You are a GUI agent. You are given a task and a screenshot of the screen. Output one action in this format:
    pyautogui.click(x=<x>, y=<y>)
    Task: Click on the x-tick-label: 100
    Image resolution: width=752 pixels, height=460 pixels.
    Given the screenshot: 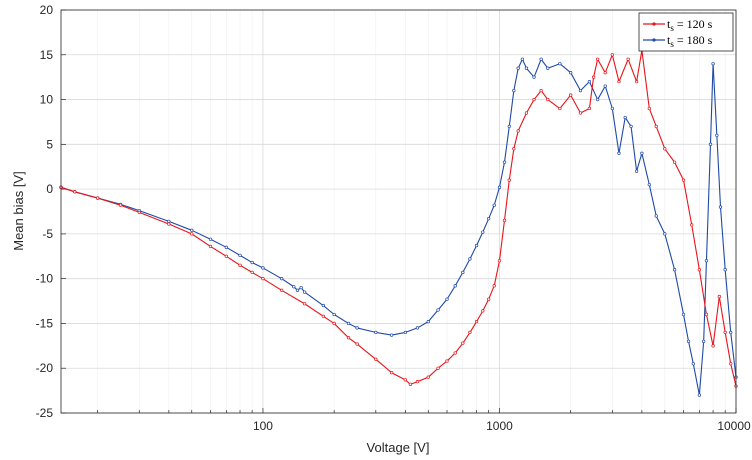 What is the action you would take?
    pyautogui.click(x=263, y=426)
    